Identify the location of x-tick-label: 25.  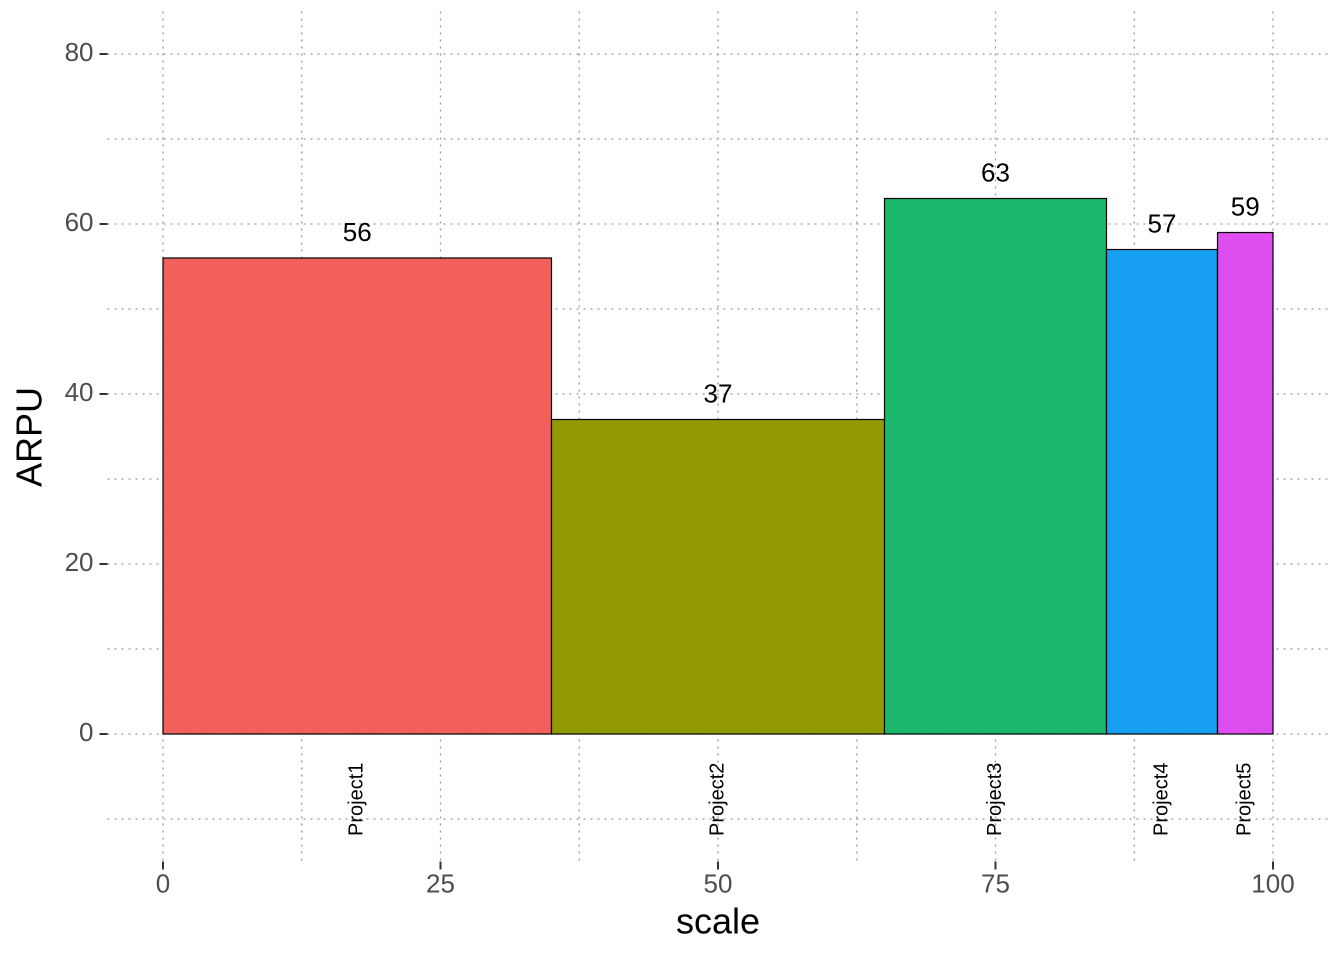
(440, 883).